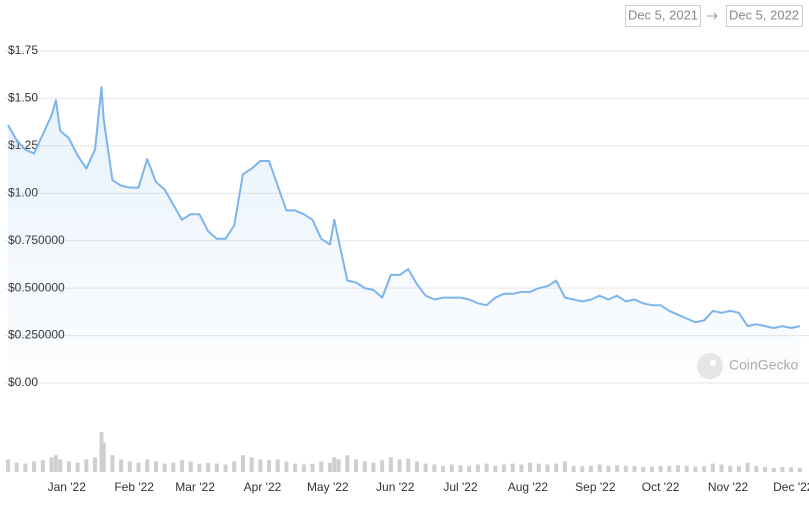  Describe the element at coordinates (263, 487) in the screenshot. I see `x-tick-label: Apr '22` at that location.